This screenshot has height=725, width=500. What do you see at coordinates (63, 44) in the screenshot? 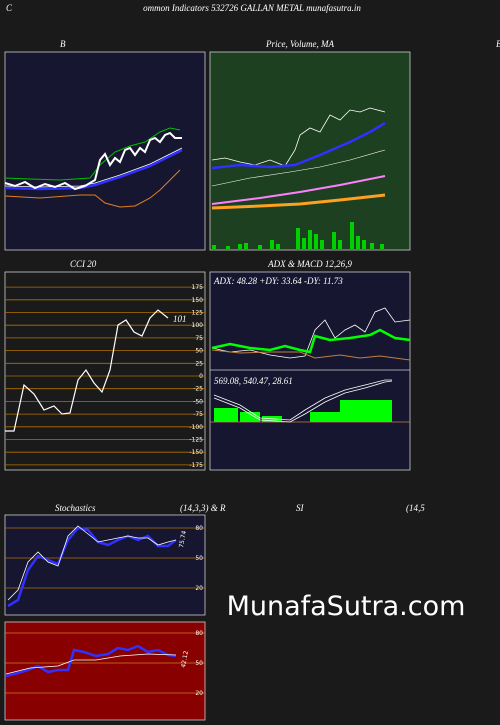
I see `panel-title: B` at bounding box center [63, 44].